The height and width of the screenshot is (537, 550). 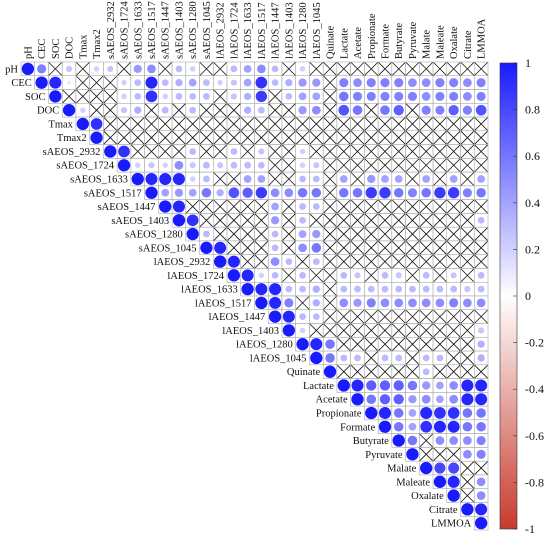 I want to click on nonsignificant-mark-lAEOS_1280-Butyrate, so click(x=399, y=344).